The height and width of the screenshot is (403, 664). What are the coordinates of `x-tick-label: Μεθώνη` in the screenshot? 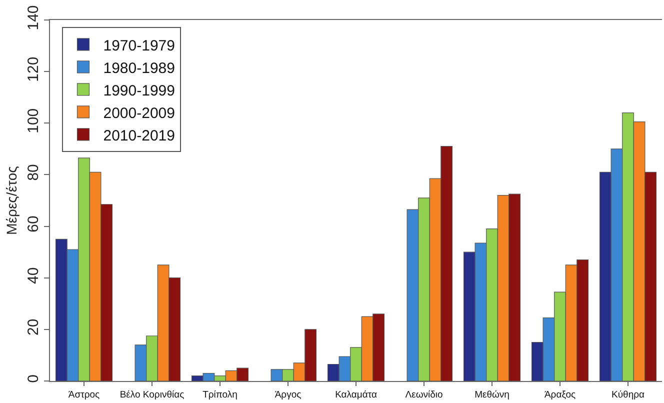 It's located at (492, 394).